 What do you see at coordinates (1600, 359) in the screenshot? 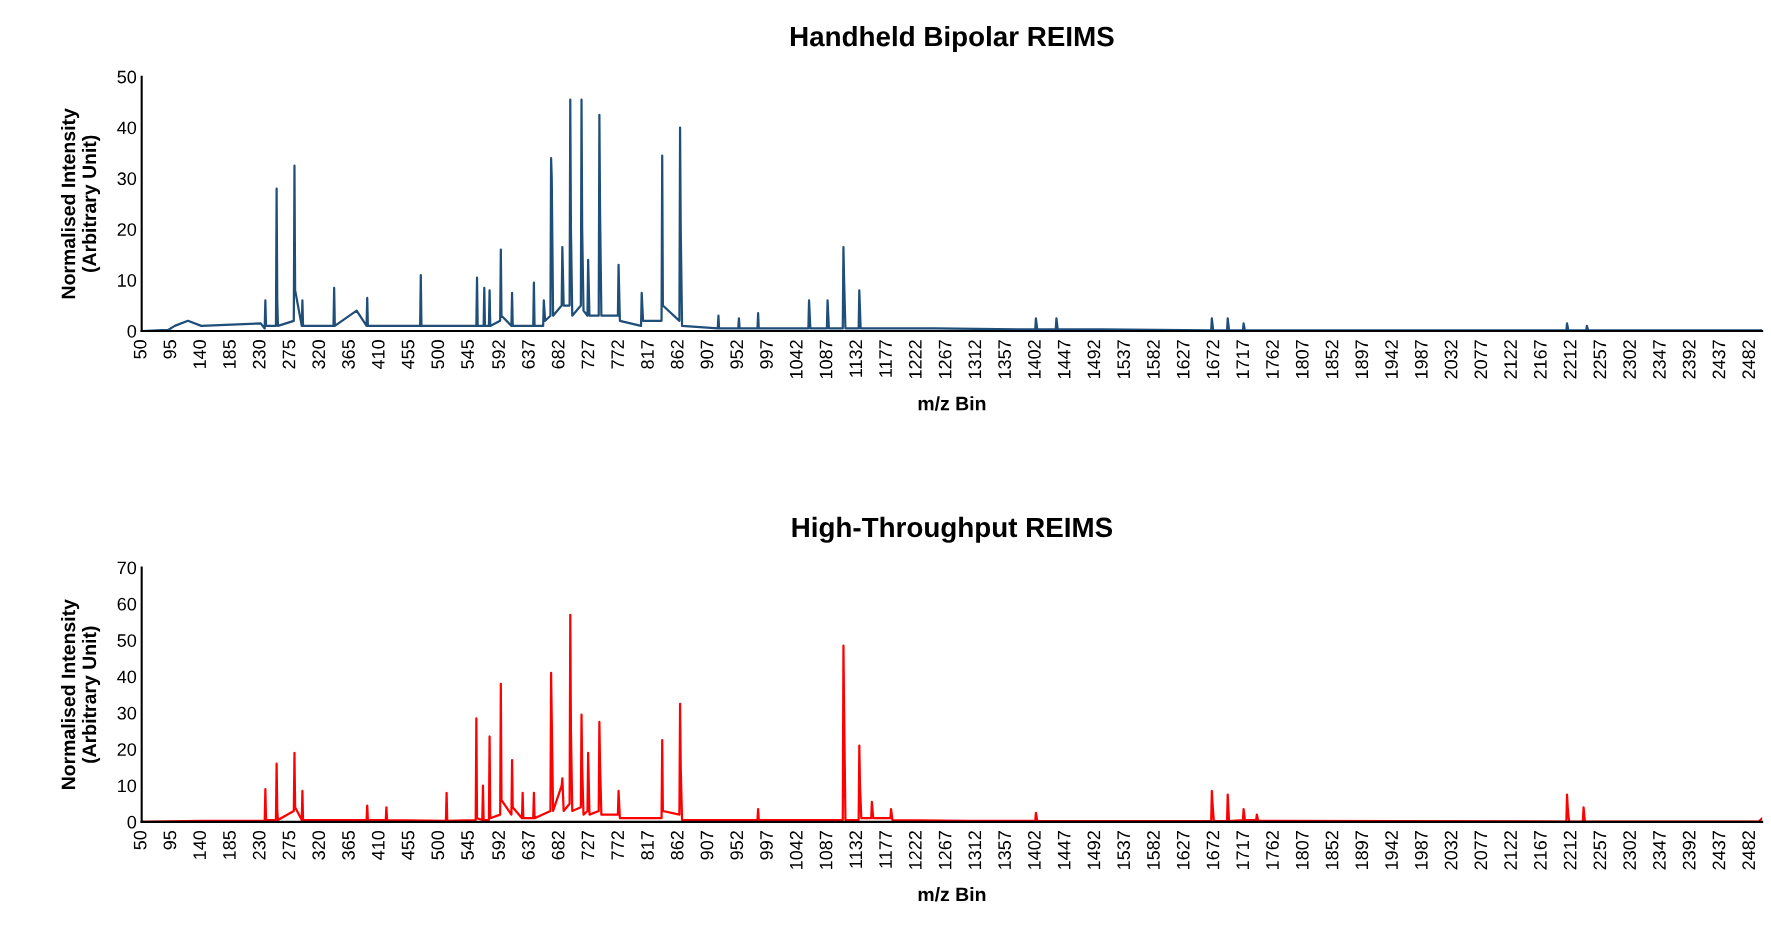
I see `x-tick-label: 2257` at bounding box center [1600, 359].